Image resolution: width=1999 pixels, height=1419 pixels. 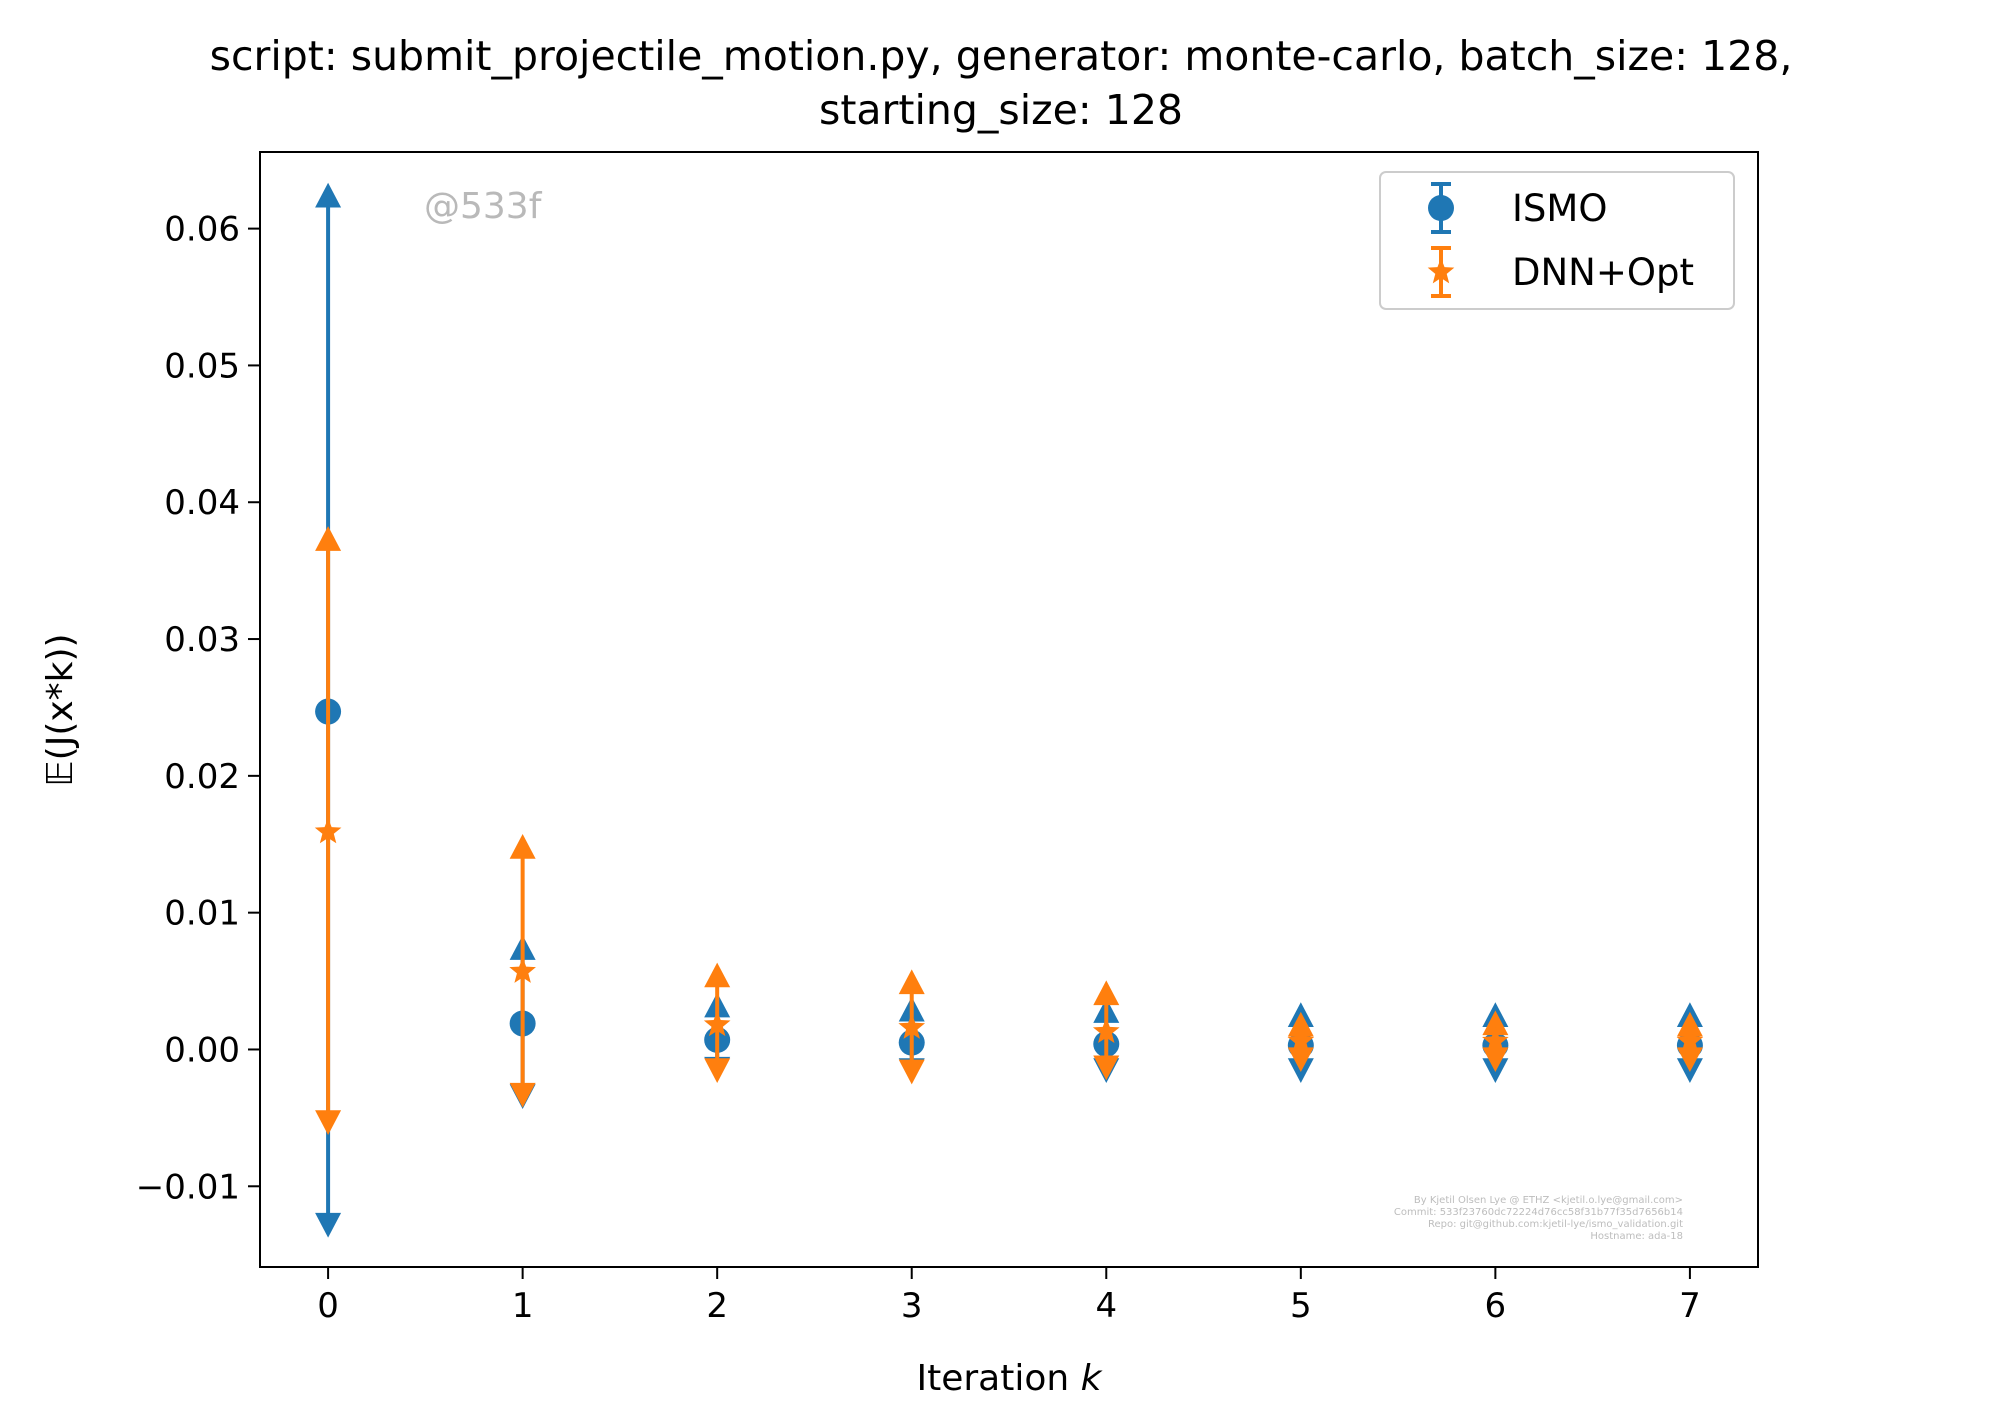 I want to click on legend-label: ISMO, so click(x=1559, y=208).